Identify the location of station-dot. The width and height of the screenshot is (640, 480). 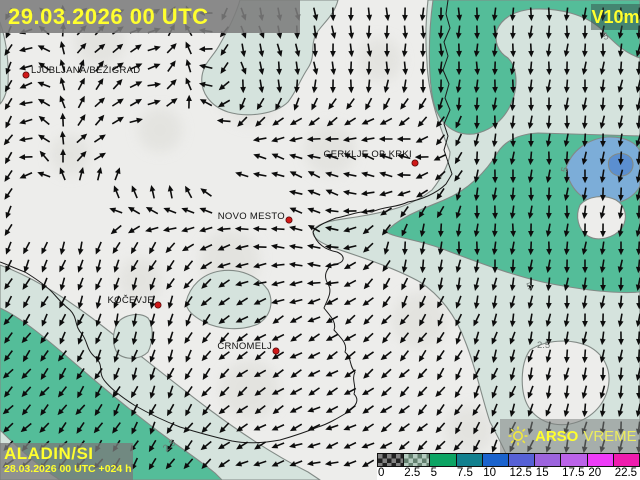
(415, 163).